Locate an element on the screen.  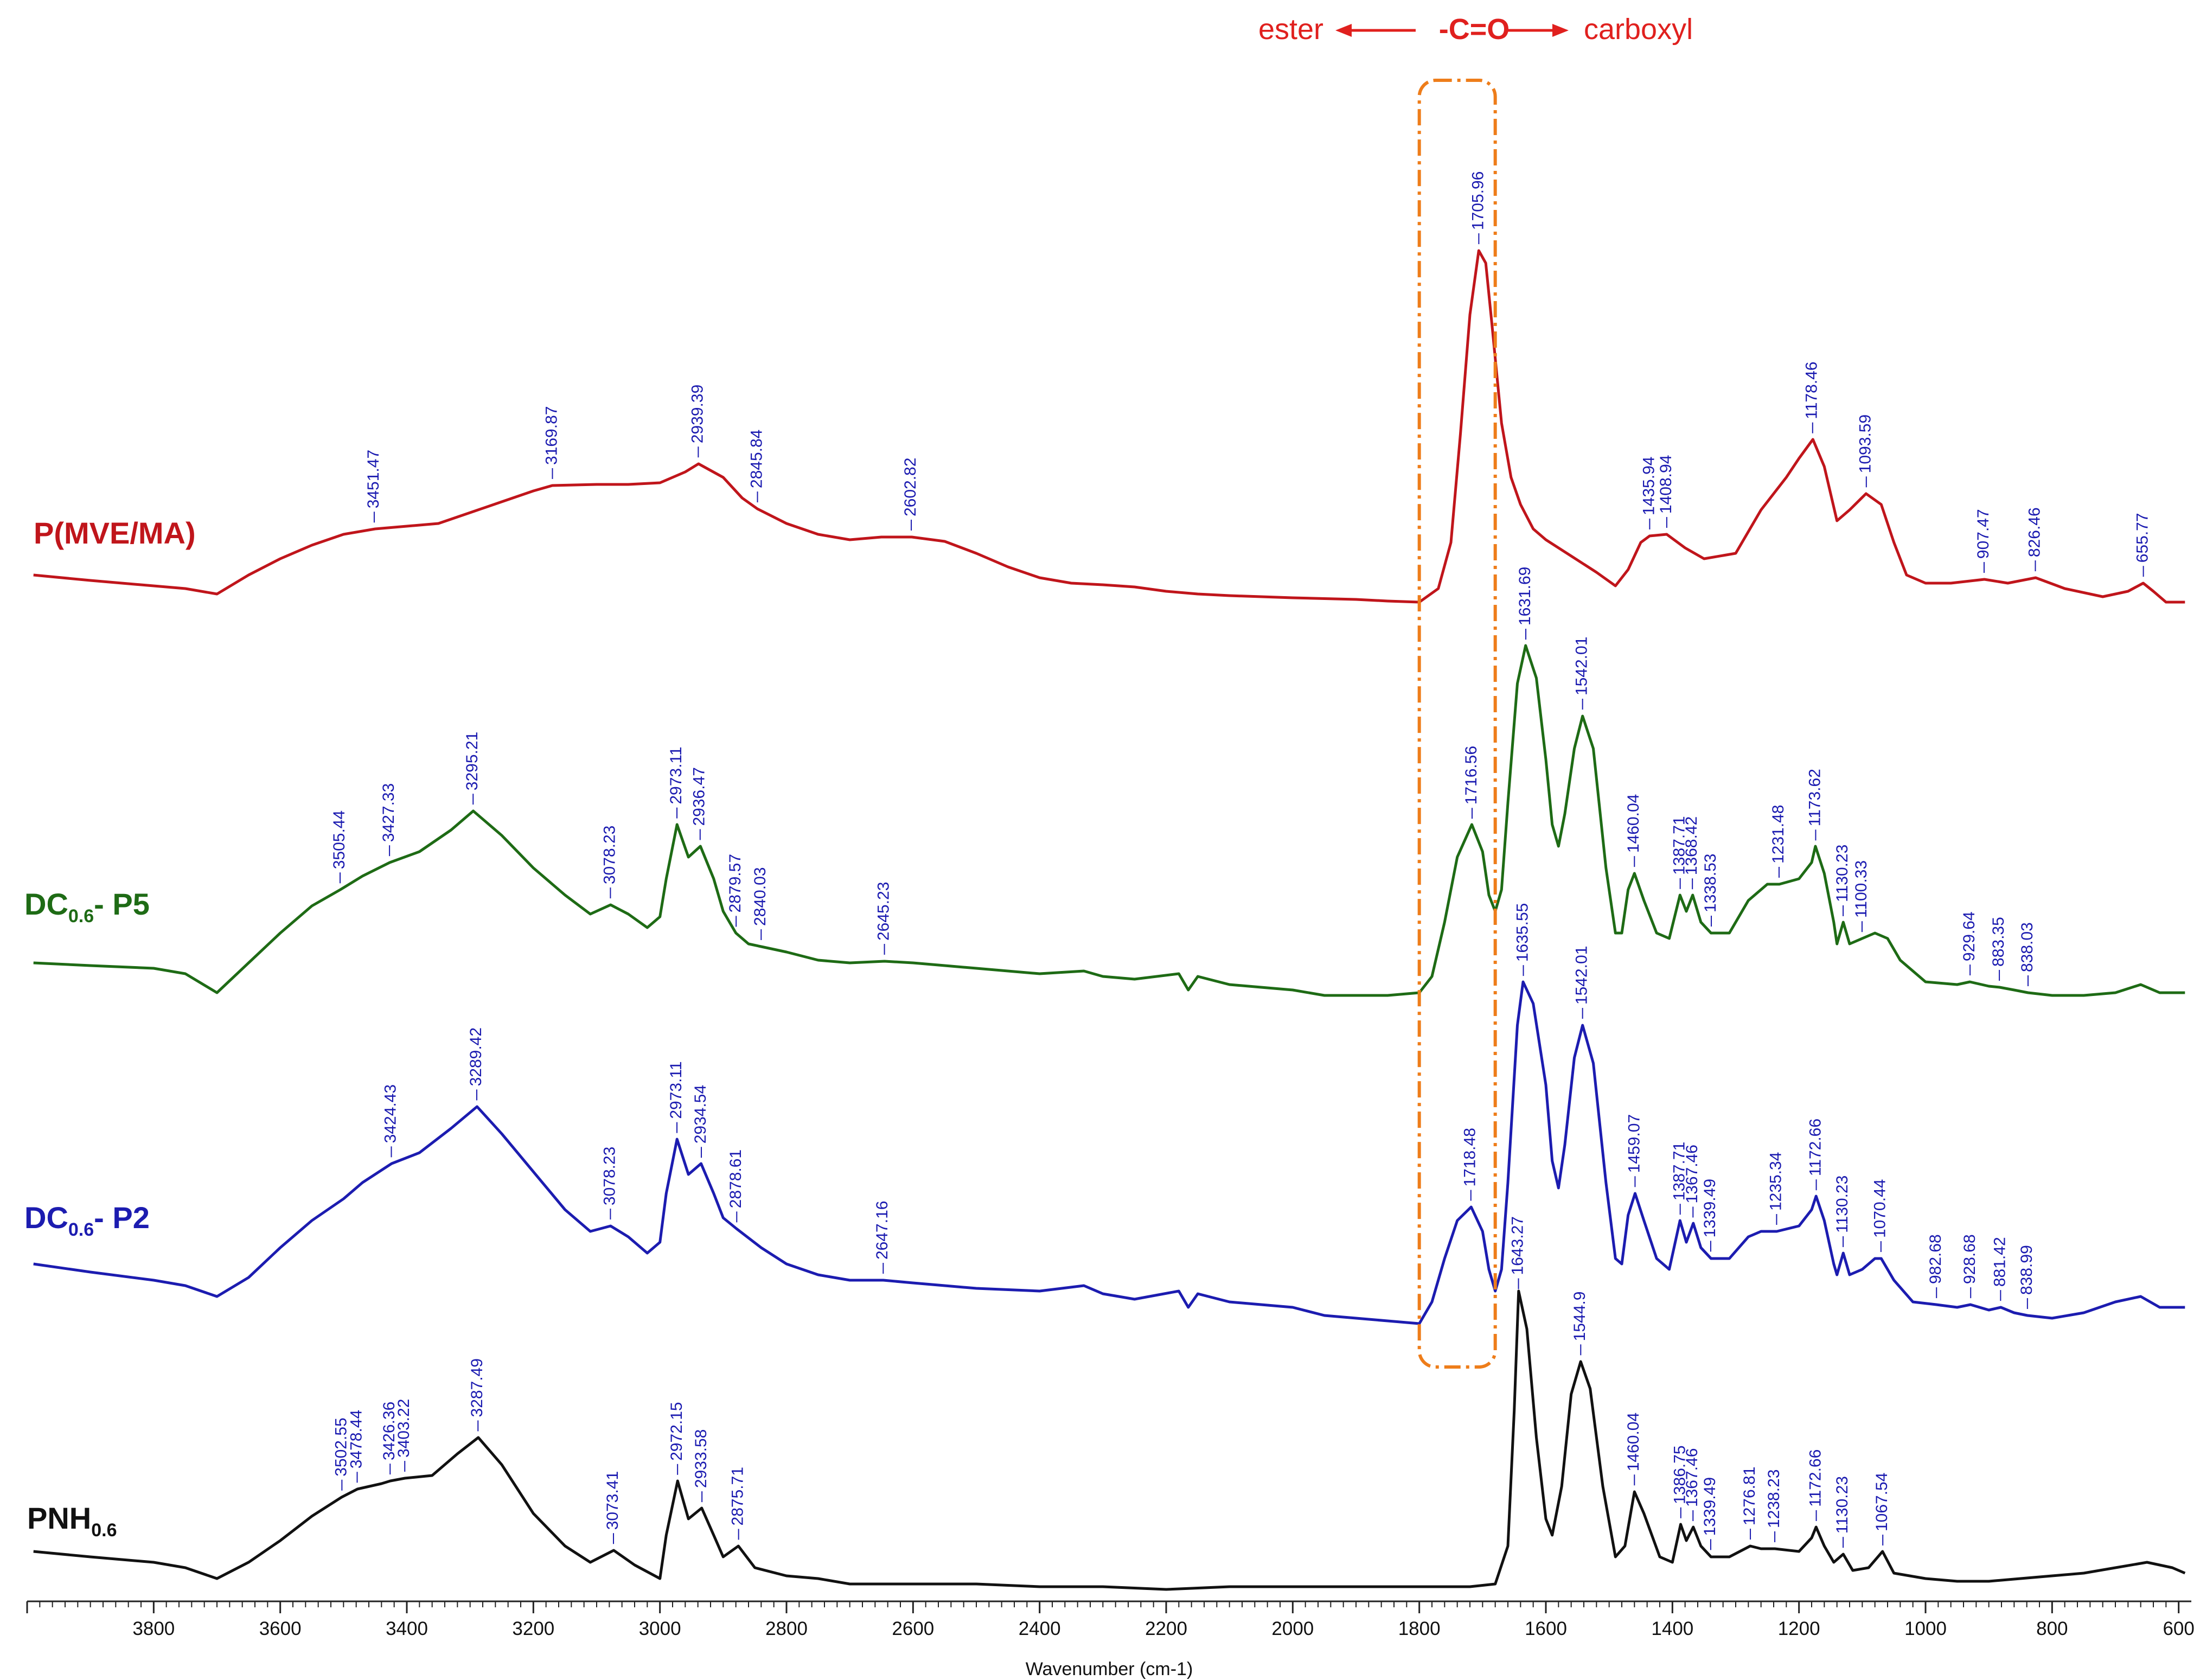
peak-label-group: 2934.54 is located at coordinates (700, 1121).